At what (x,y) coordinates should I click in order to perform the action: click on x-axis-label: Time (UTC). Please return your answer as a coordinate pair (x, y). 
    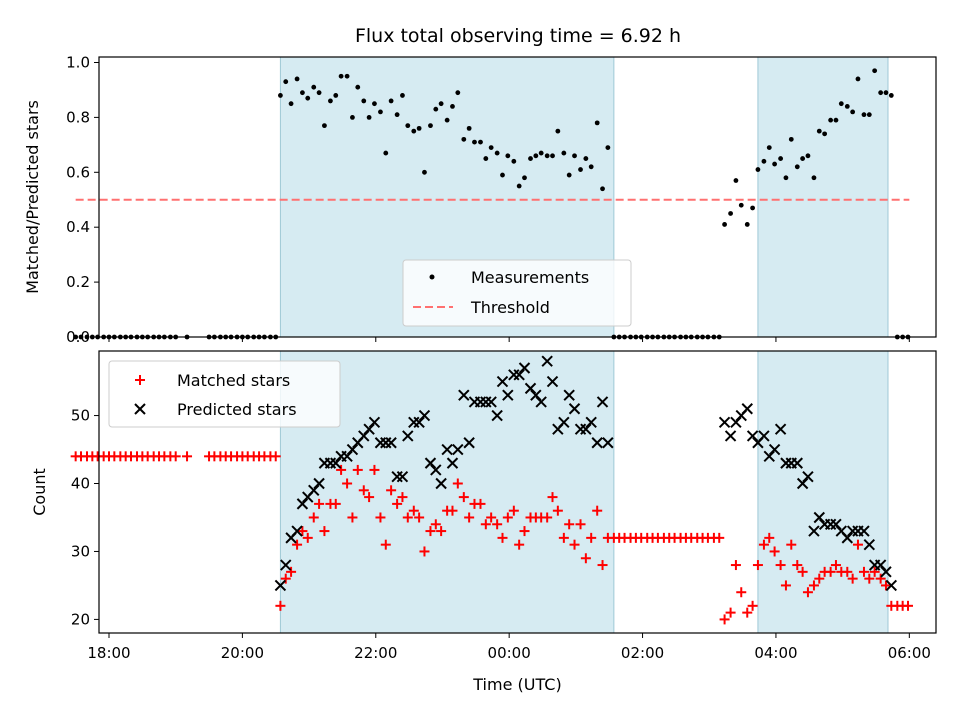
    Looking at the image, I should click on (516, 684).